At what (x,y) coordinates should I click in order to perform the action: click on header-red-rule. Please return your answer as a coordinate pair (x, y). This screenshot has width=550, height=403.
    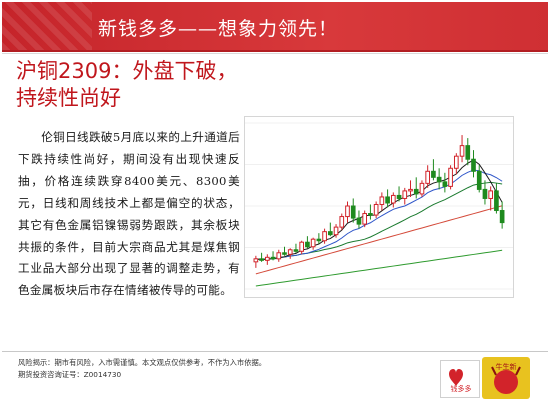
    Looking at the image, I should click on (275, 51).